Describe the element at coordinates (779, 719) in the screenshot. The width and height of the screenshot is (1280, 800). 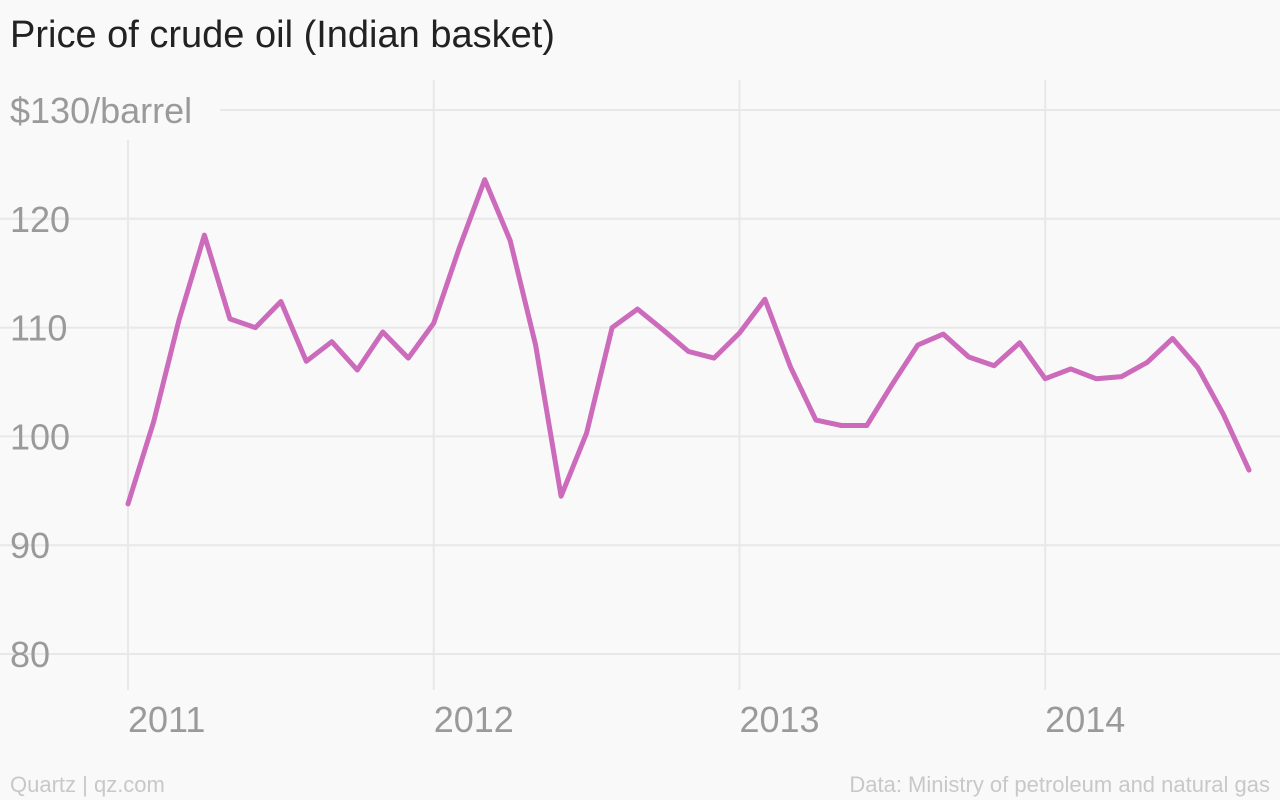
I see `x-tick-label-2013: 2013` at that location.